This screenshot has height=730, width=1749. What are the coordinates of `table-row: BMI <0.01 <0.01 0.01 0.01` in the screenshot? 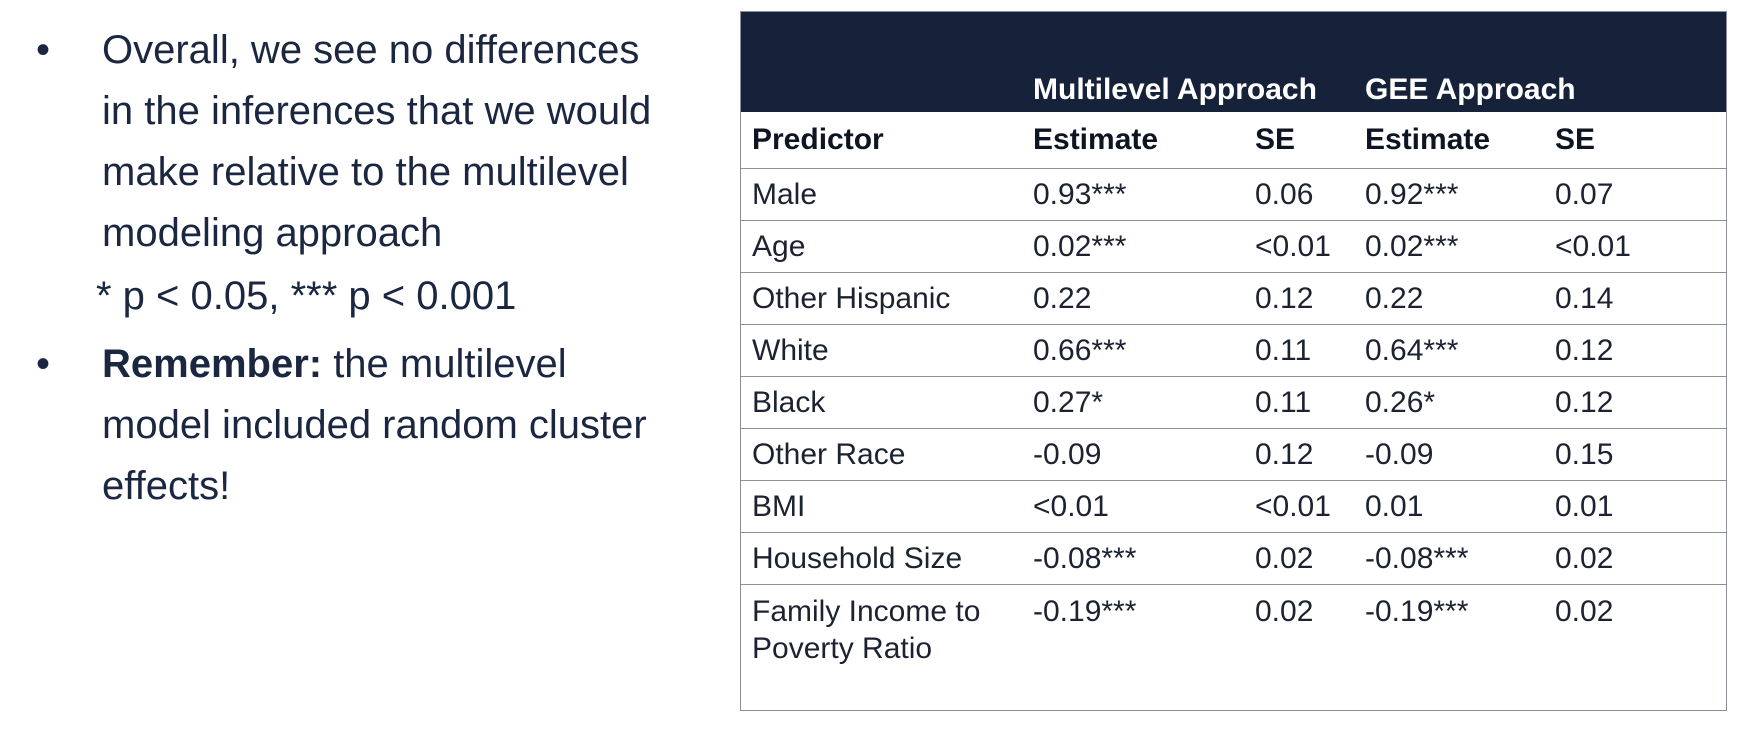 It's located at (1233, 506).